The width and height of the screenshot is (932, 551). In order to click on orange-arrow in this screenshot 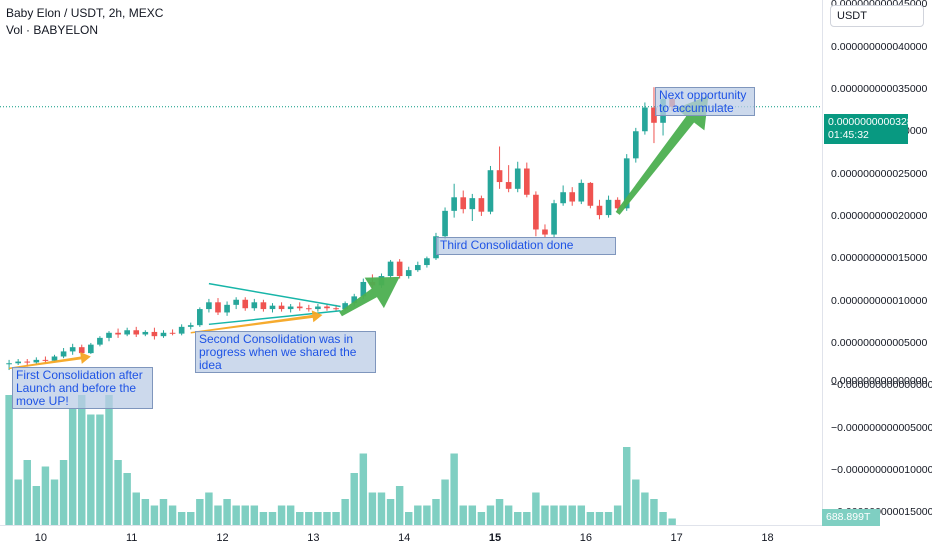, I will do `click(256, 322)`.